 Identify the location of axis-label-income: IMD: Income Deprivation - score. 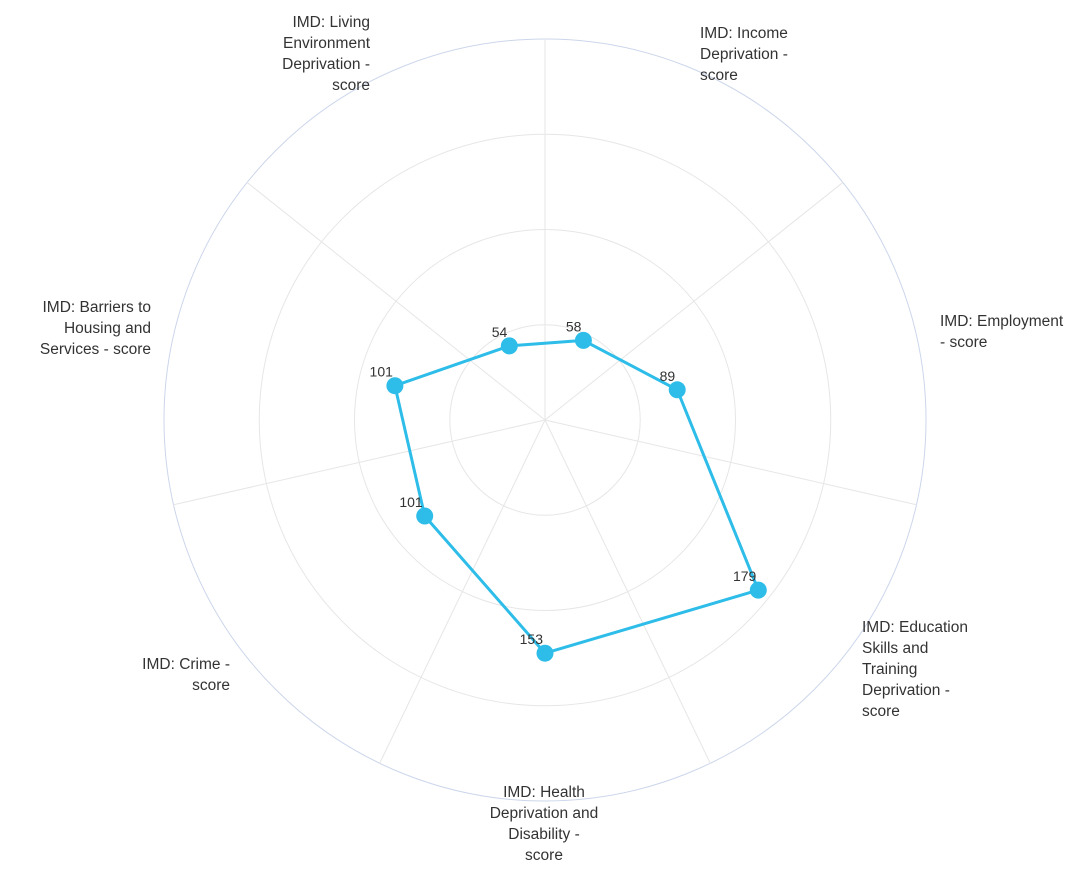
(744, 54).